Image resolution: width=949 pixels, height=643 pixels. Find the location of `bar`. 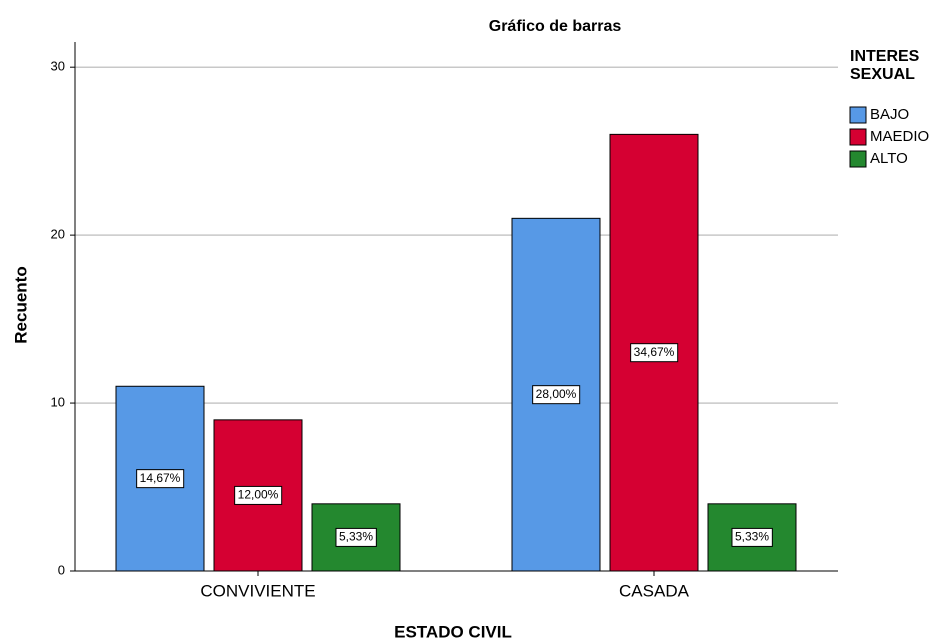

bar is located at coordinates (752, 537).